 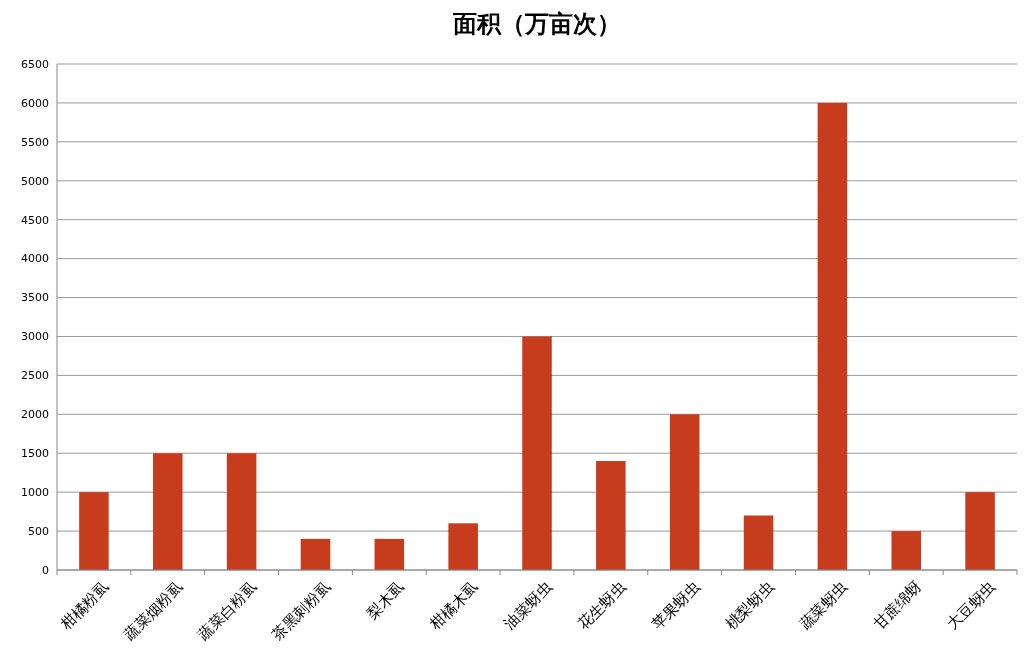 What do you see at coordinates (35, 64) in the screenshot?
I see `y-tick-label: 6500` at bounding box center [35, 64].